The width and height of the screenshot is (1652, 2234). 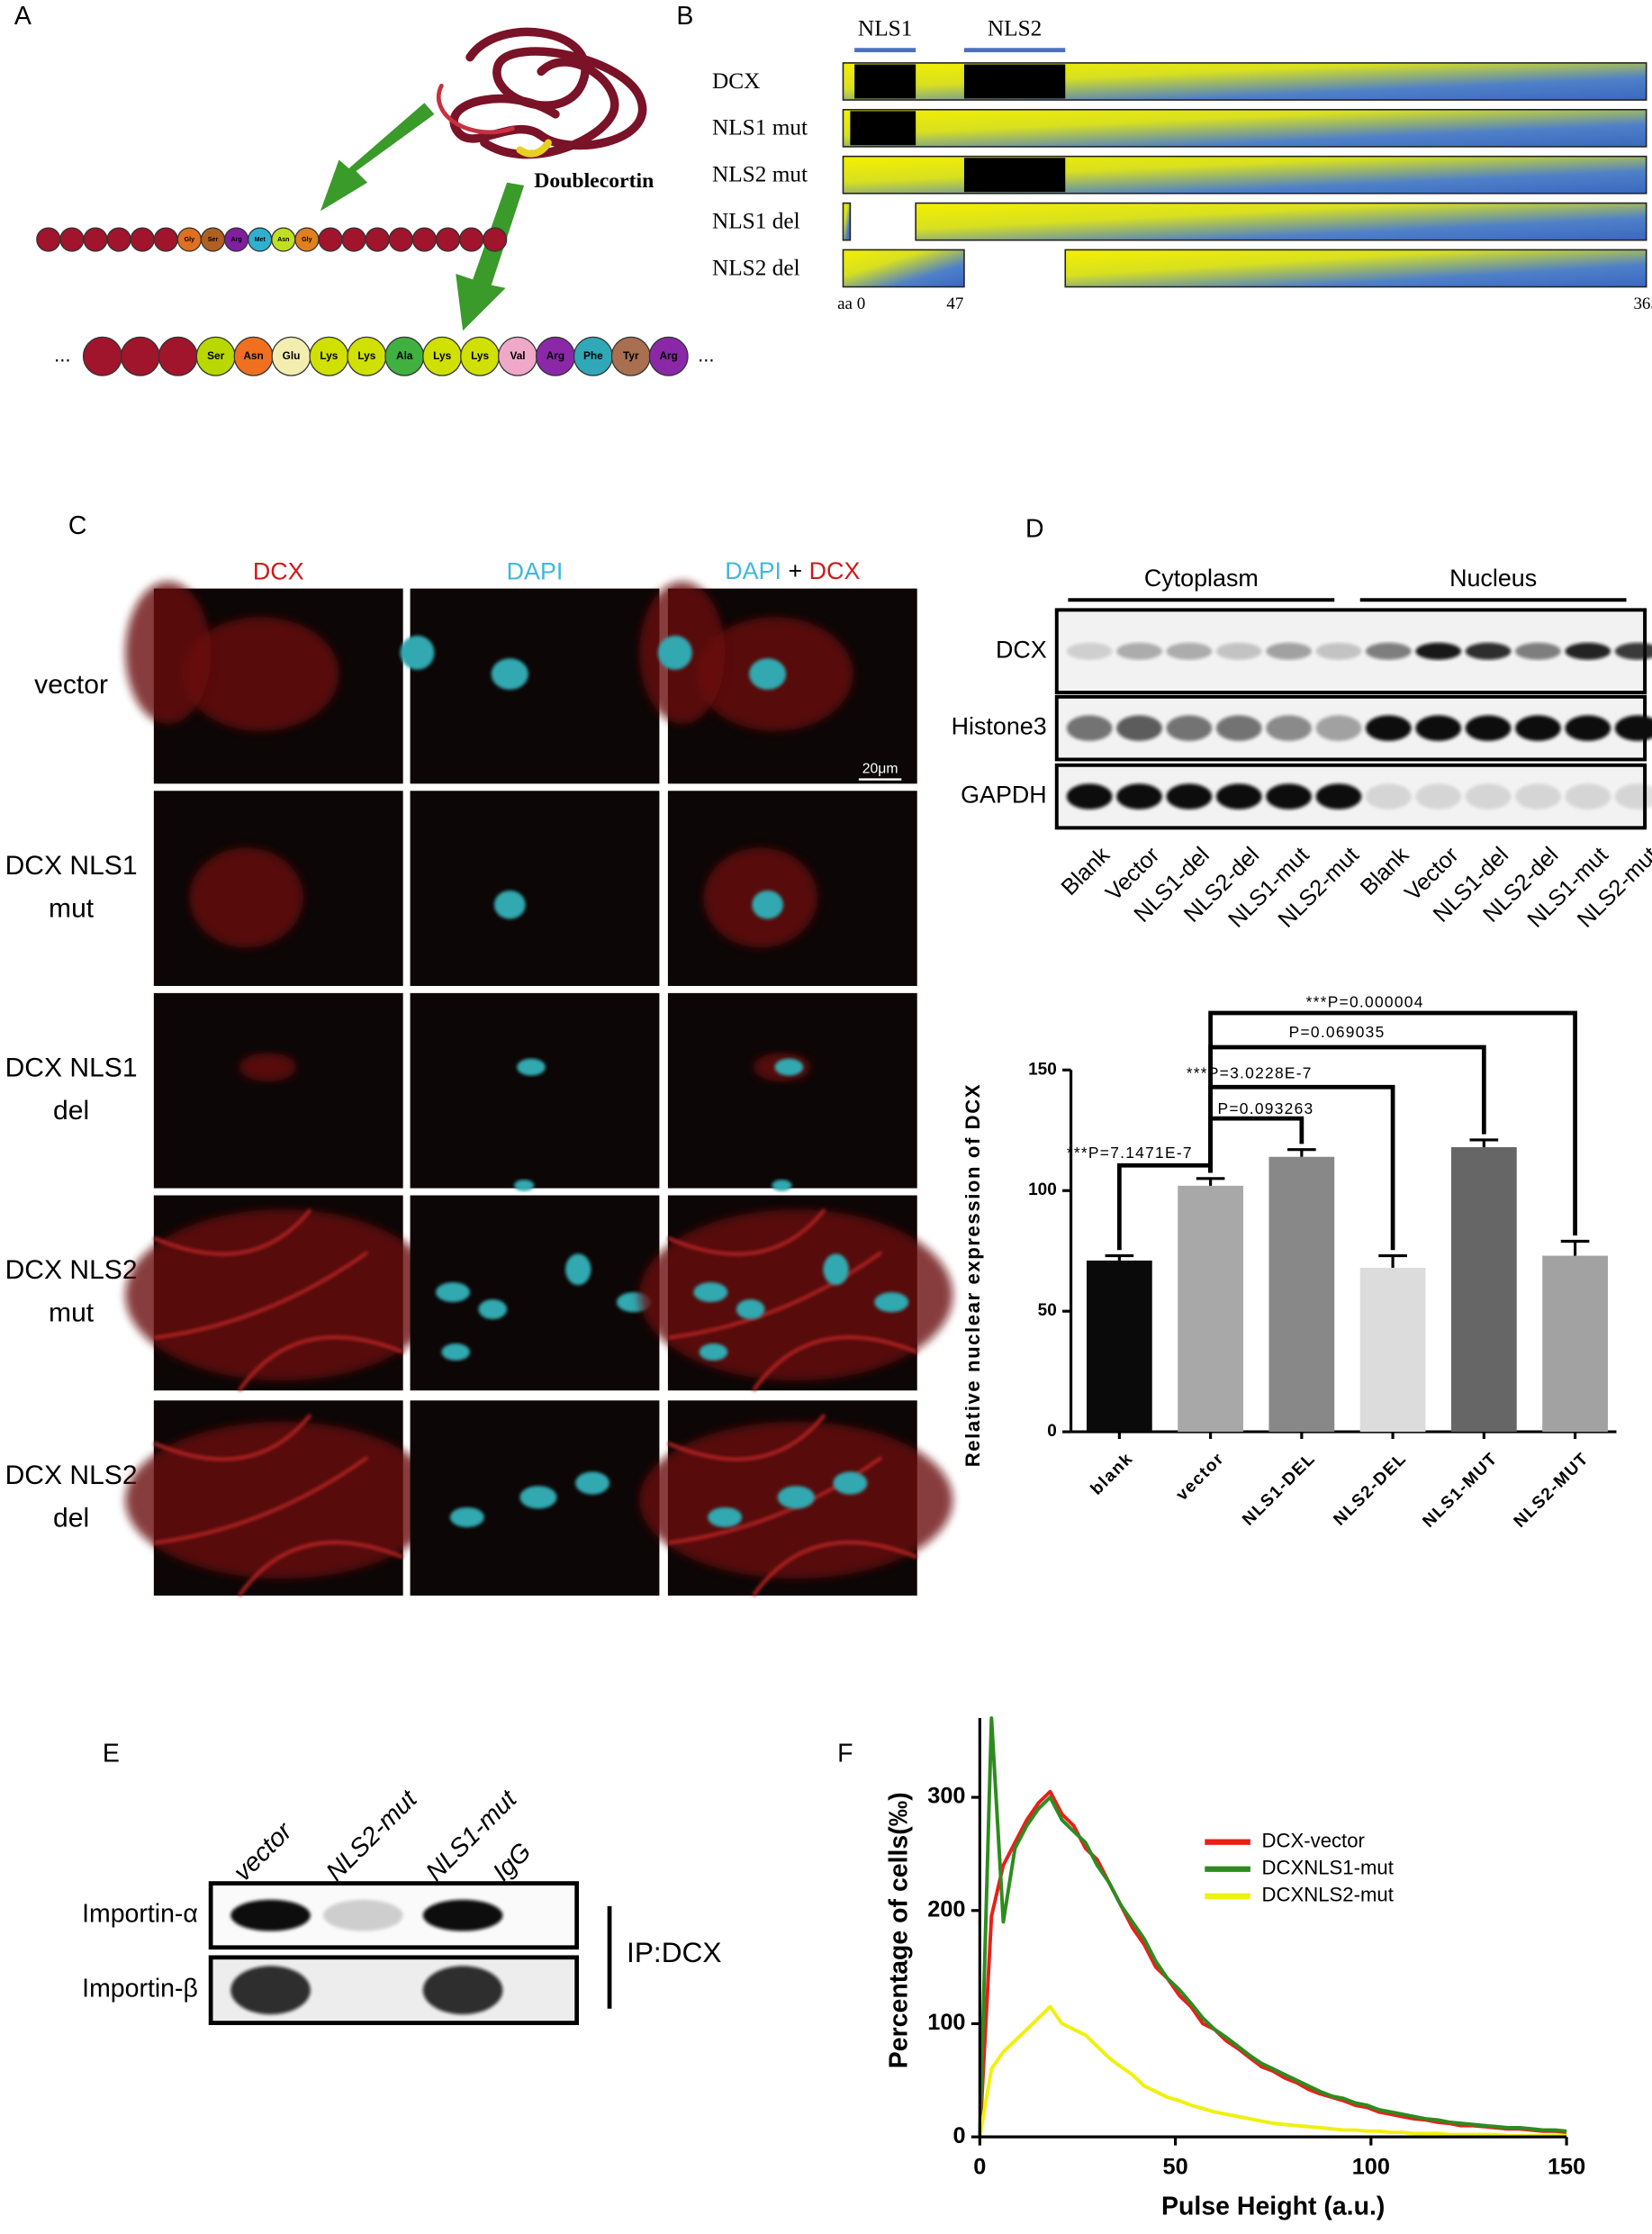 I want to click on group-label: Nucleus, so click(x=1493, y=578).